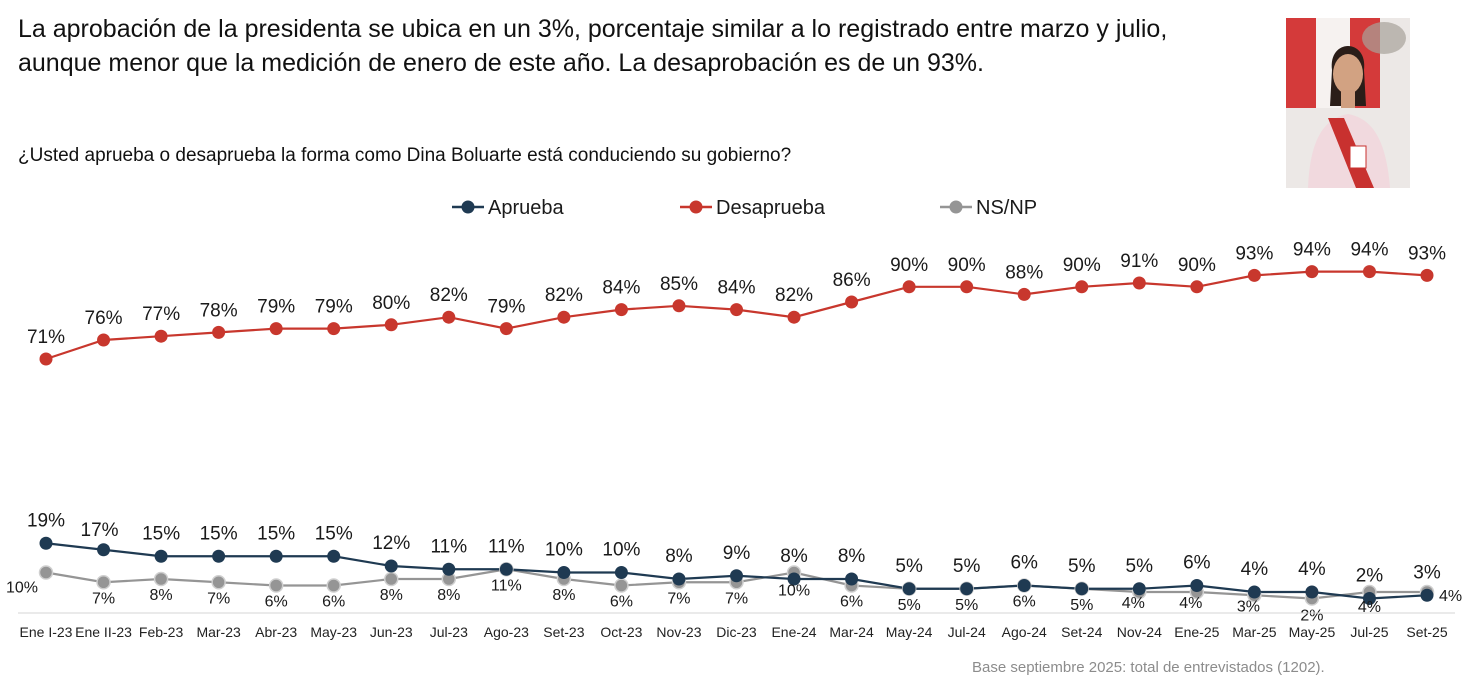 The width and height of the screenshot is (1470, 691). Describe the element at coordinates (967, 566) in the screenshot. I see `aprueba-value-label-17: 5%` at that location.